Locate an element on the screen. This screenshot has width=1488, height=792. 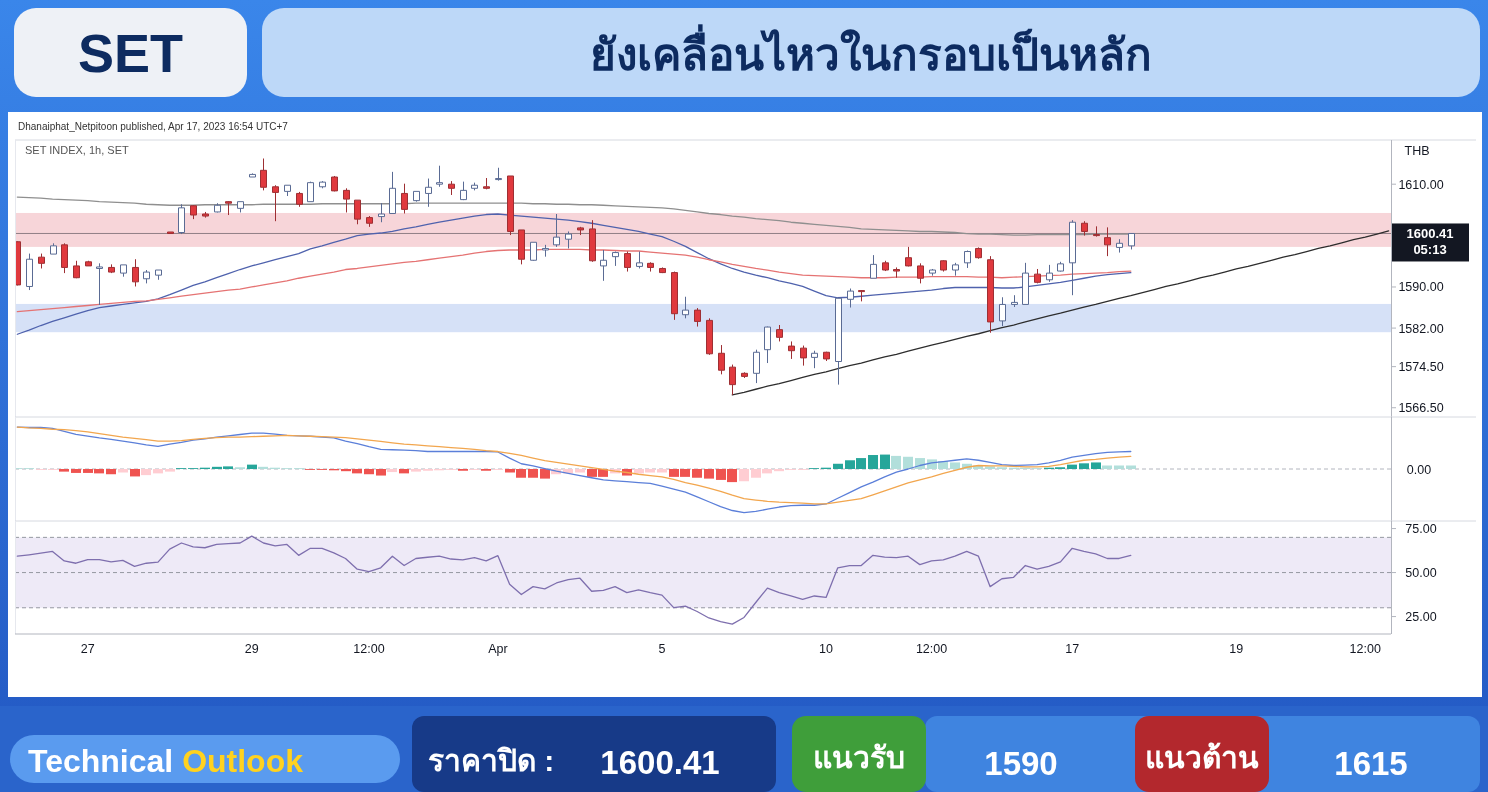
y-tick-label: 1610.00 is located at coordinates (1421, 184).